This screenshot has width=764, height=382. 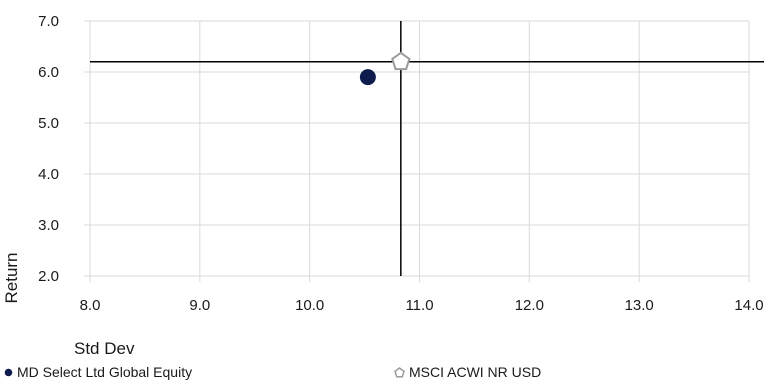 I want to click on legend-item-fund: MD Select Ltd Global Equity, so click(x=98, y=372).